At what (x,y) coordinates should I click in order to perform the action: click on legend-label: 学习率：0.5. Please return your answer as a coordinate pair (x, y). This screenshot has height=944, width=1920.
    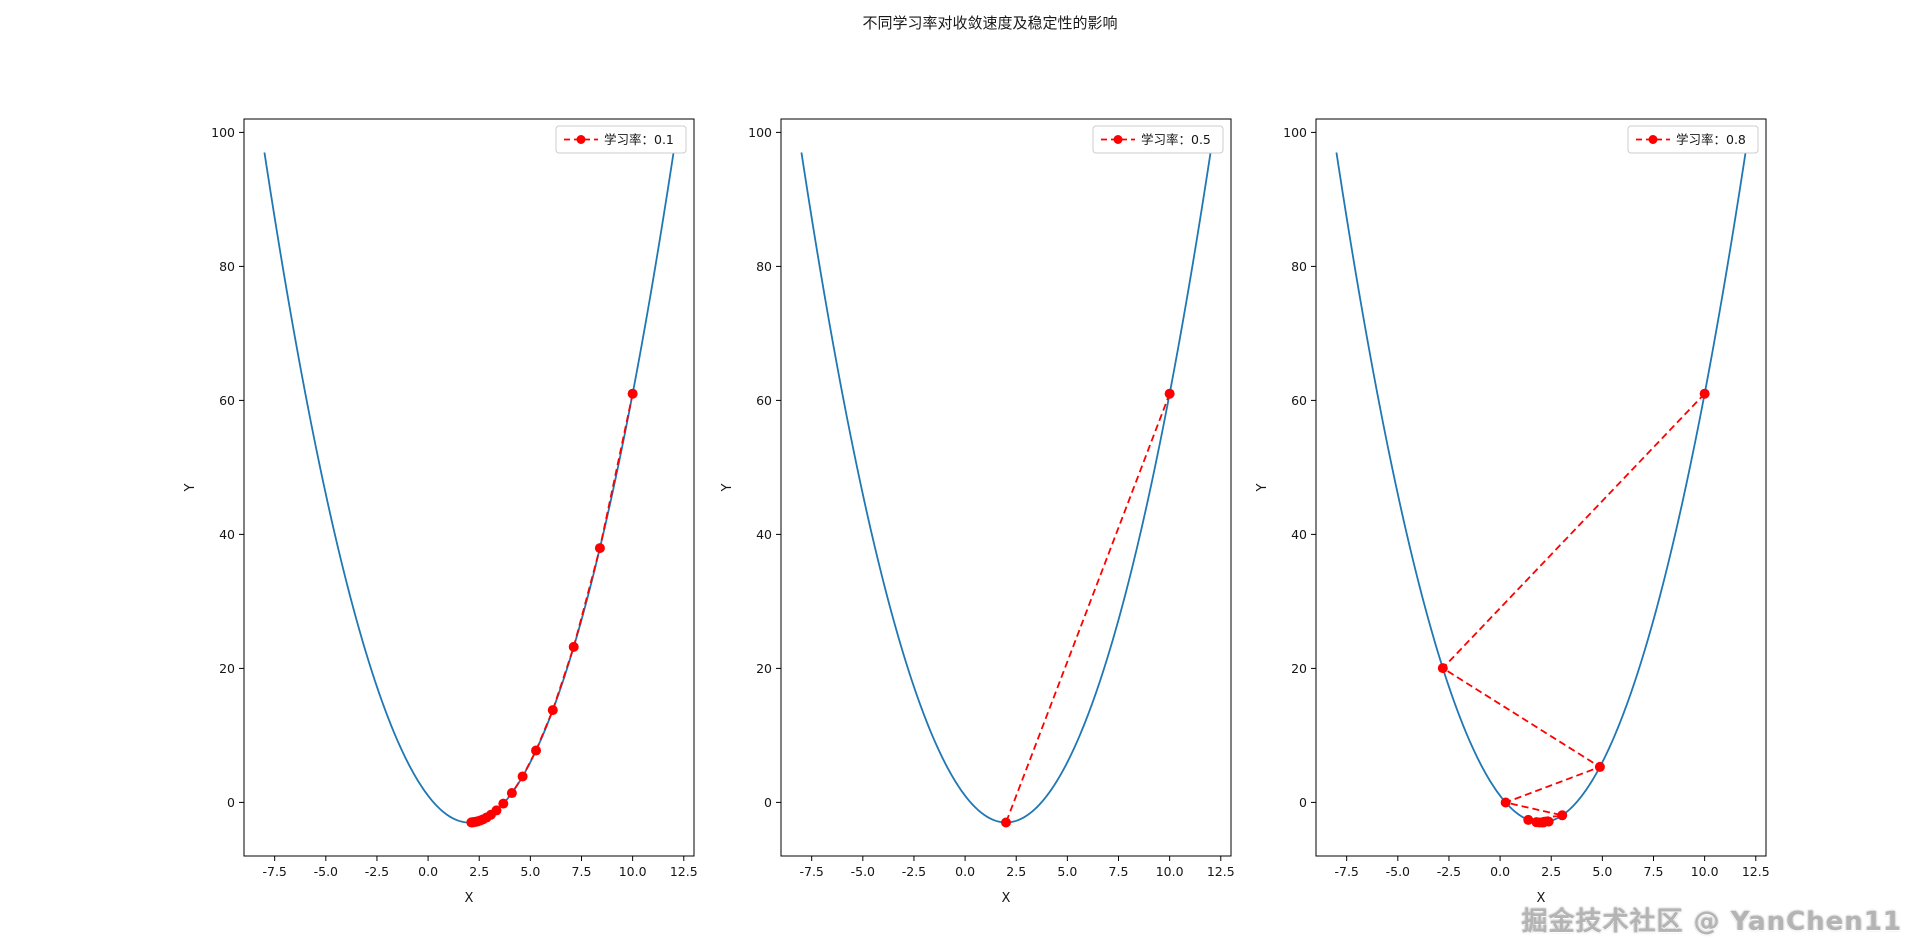
    Looking at the image, I should click on (1176, 139).